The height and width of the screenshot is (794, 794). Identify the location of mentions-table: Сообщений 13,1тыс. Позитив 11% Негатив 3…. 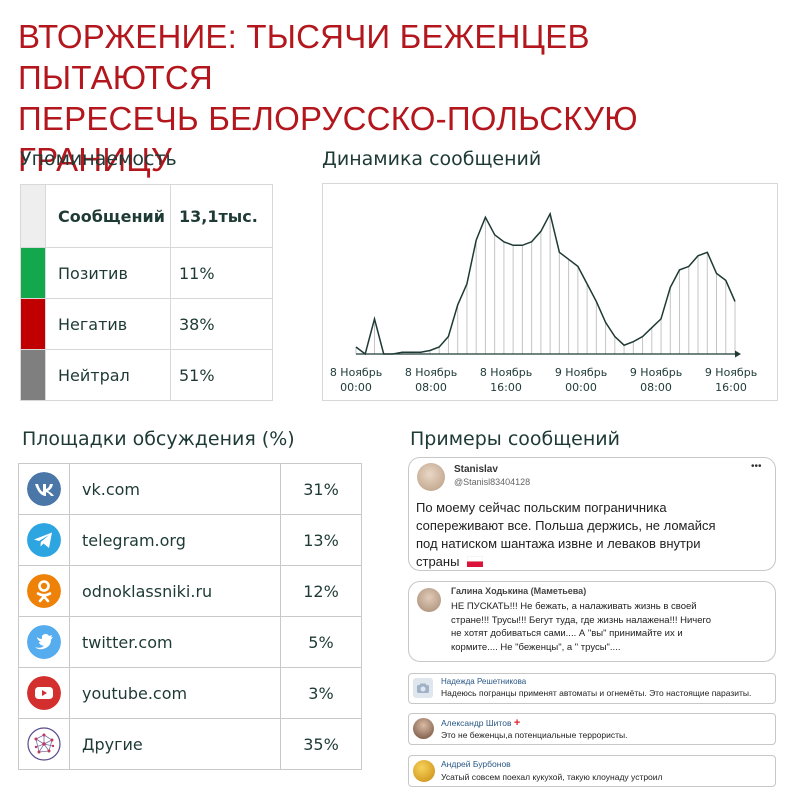
(146, 292).